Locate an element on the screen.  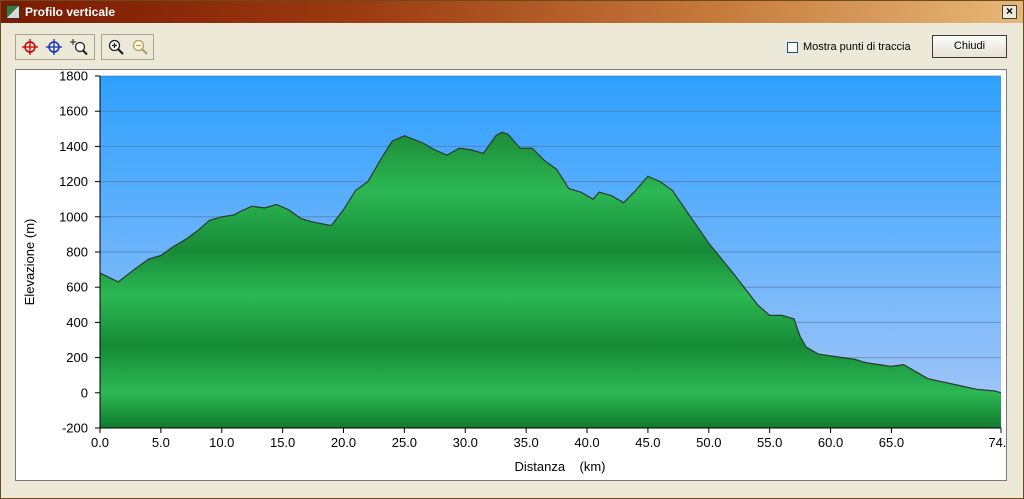
y-tick-label: 200 is located at coordinates (77, 357).